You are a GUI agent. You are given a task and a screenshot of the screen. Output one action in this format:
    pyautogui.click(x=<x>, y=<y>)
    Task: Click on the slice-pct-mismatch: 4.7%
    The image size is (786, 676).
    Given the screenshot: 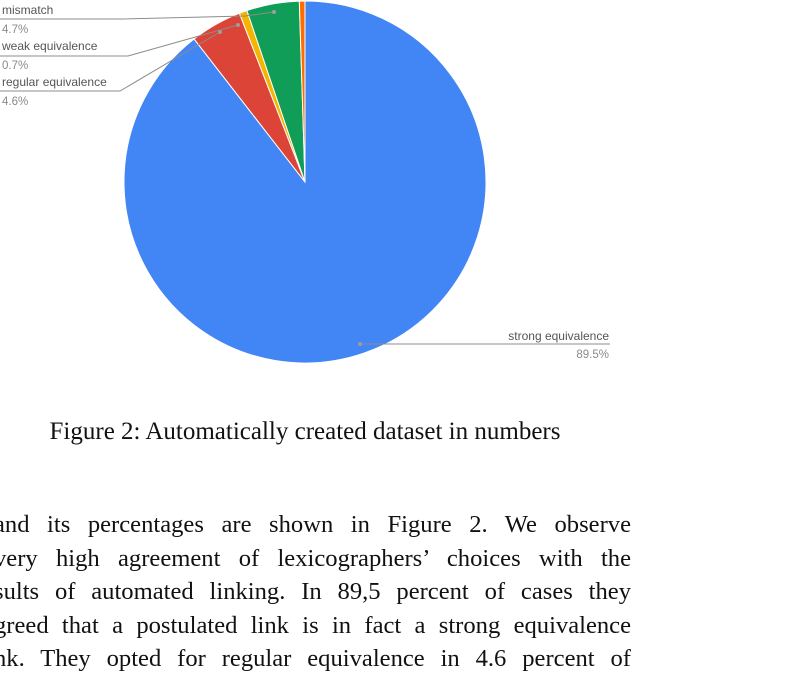 What is the action you would take?
    pyautogui.click(x=15, y=30)
    